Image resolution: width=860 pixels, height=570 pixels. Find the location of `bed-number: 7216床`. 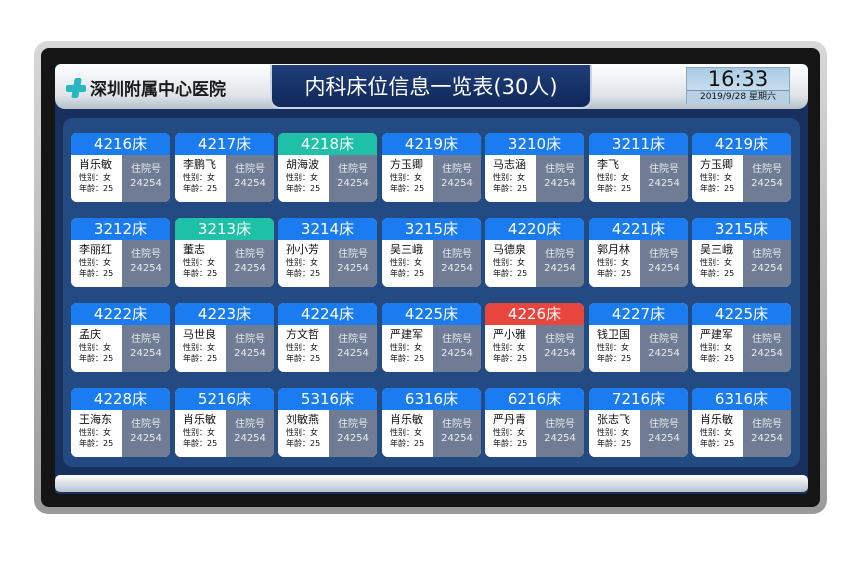

bed-number: 7216床 is located at coordinates (638, 399).